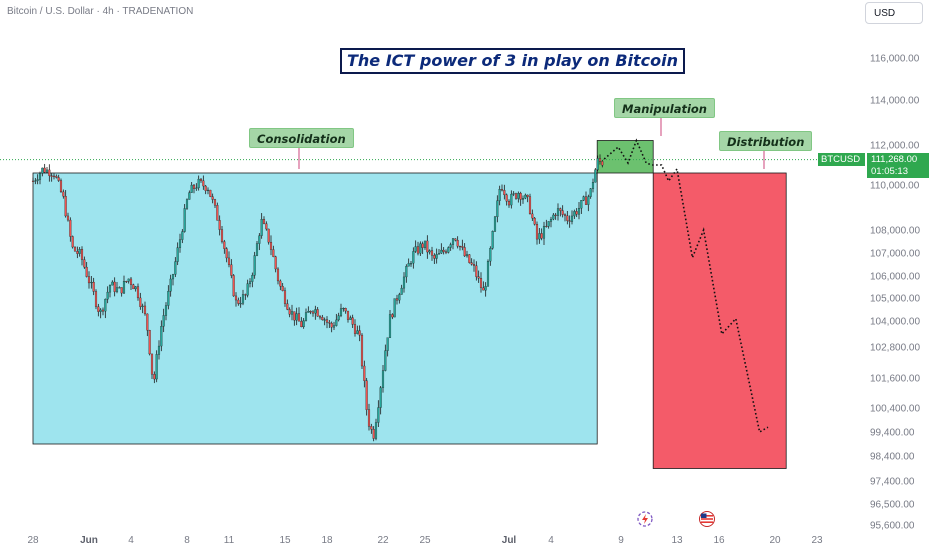  Describe the element at coordinates (894, 13) in the screenshot. I see `currency-button: USD` at that location.